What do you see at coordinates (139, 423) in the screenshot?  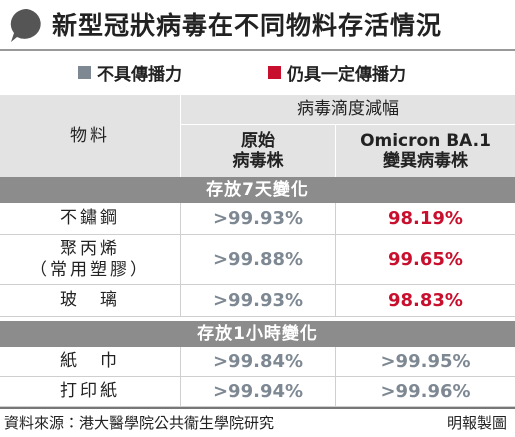 I see `source: 資料來源：港大醫學院公共衞生學院研究` at bounding box center [139, 423].